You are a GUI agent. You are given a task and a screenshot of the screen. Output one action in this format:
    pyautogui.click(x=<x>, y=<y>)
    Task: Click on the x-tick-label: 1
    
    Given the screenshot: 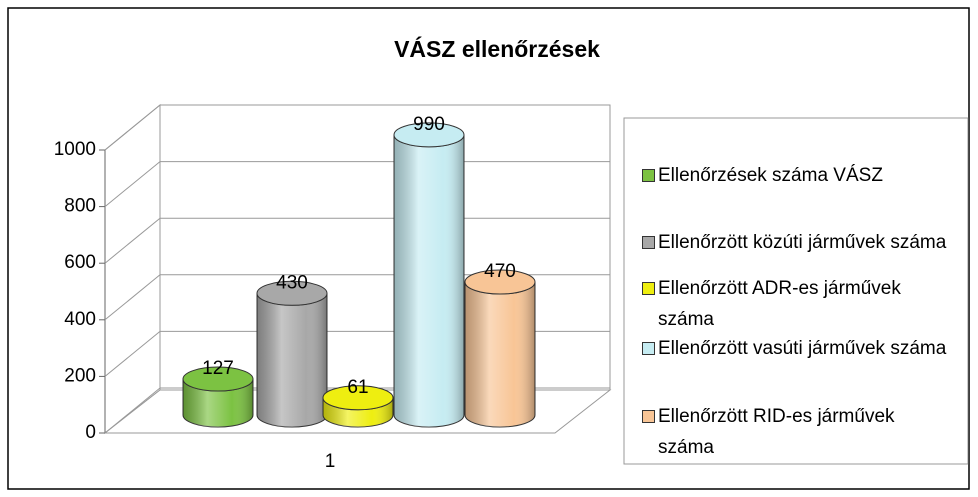 What is the action you would take?
    pyautogui.click(x=330, y=461)
    